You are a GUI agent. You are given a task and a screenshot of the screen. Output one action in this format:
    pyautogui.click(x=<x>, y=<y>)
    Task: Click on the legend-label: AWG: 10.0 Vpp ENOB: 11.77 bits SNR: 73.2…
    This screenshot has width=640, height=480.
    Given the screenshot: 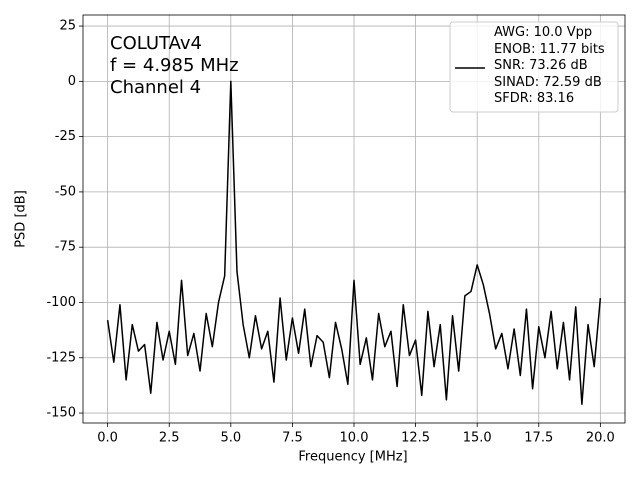 What is the action you would take?
    pyautogui.click(x=549, y=65)
    